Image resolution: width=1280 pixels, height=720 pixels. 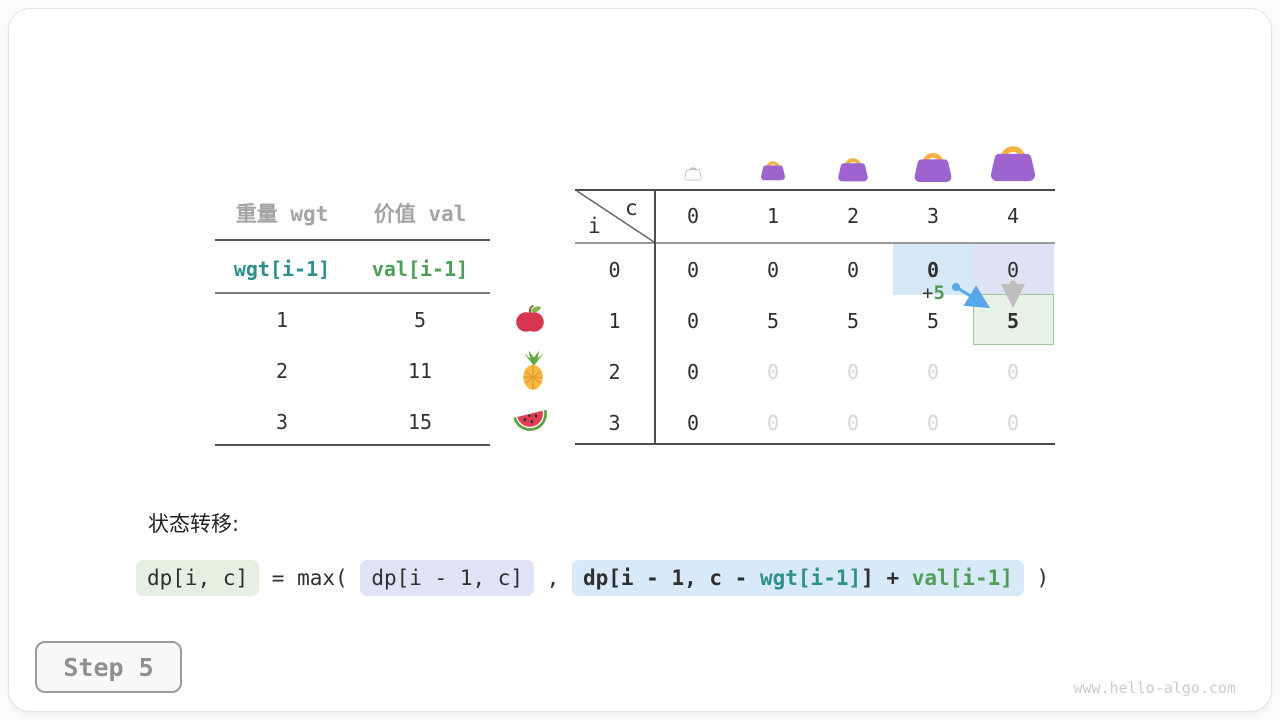 I want to click on formula-eq-max: = max(, so click(x=310, y=578).